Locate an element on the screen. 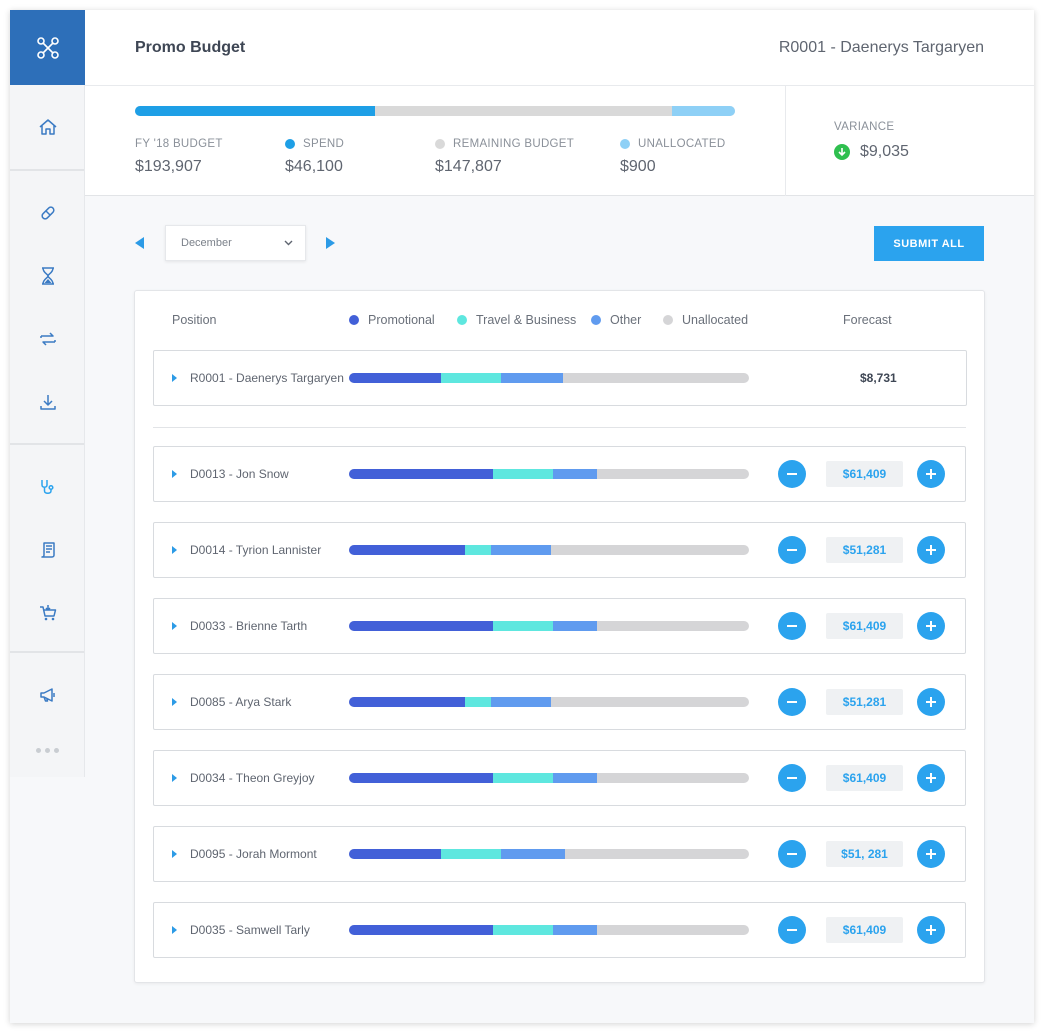 The width and height of the screenshot is (1044, 1033). cart-icon is located at coordinates (47, 612).